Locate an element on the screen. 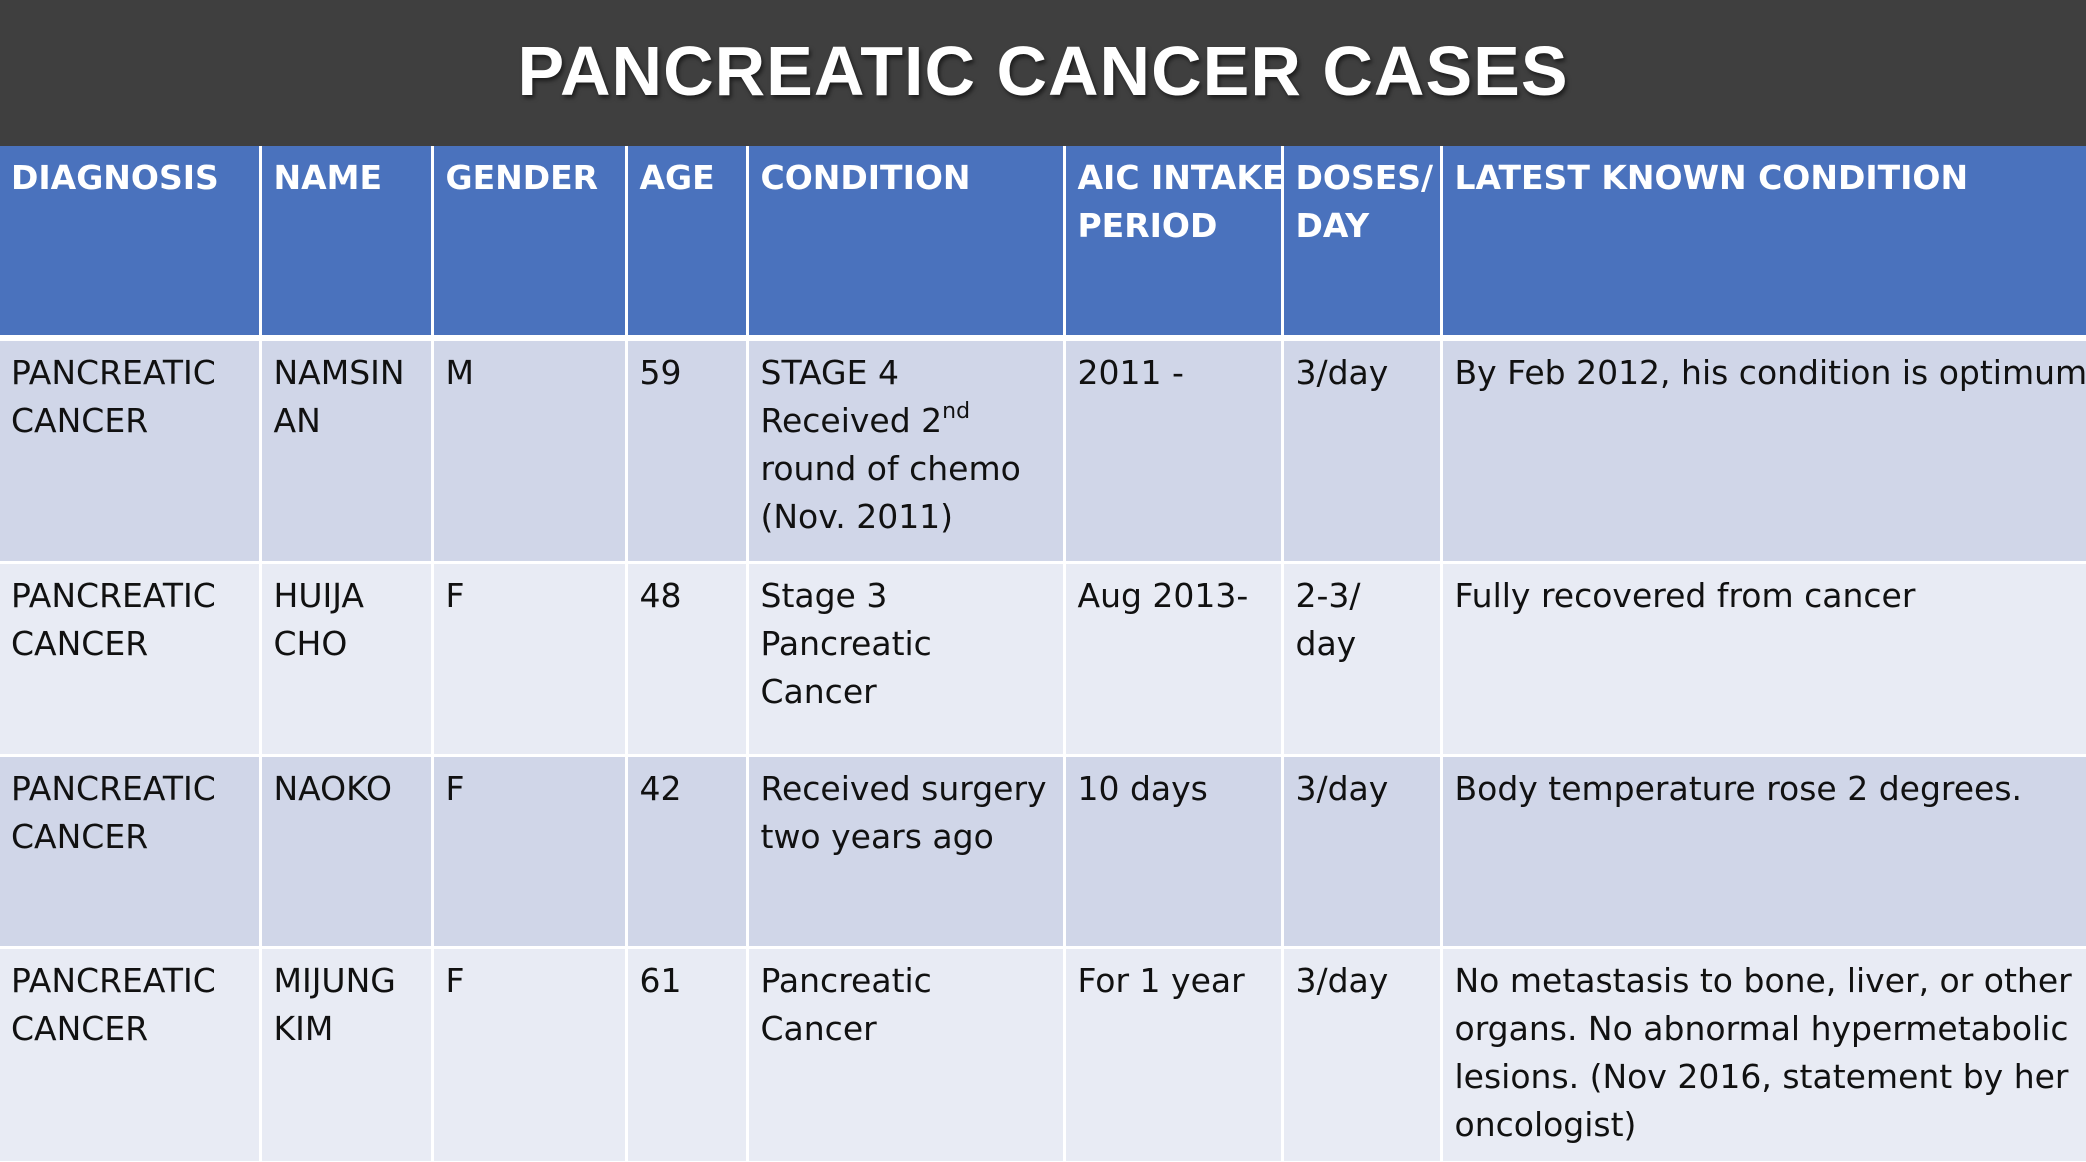 The height and width of the screenshot is (1162, 2086). condition-text: Received 2 is located at coordinates (851, 420).